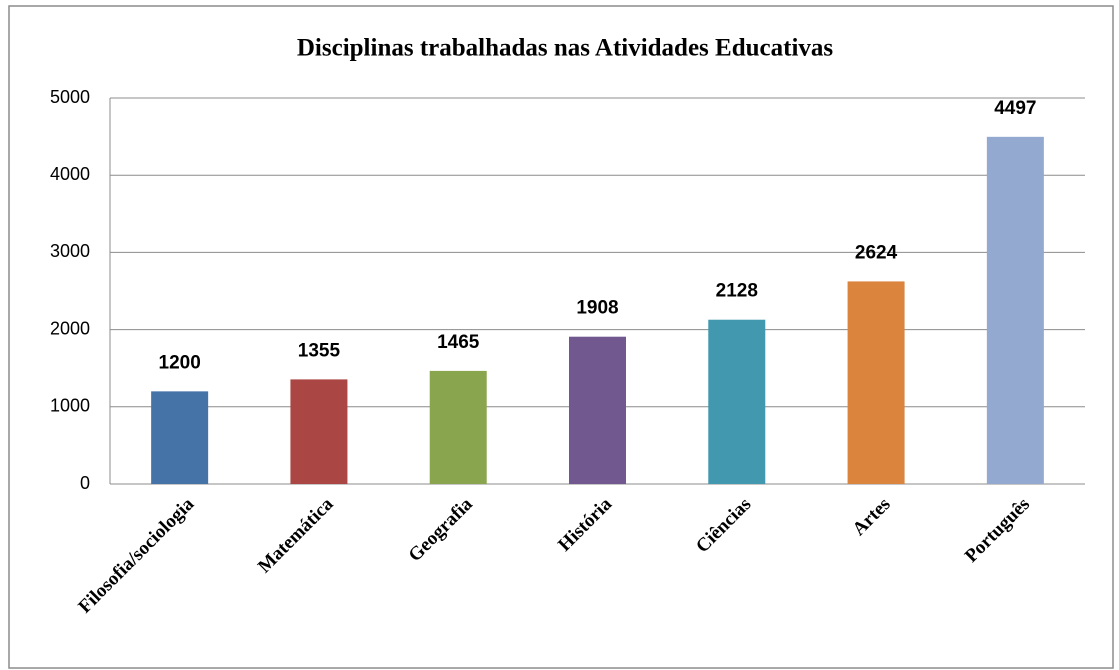  Describe the element at coordinates (70, 328) in the screenshot. I see `y-tick-label: 2000` at that location.